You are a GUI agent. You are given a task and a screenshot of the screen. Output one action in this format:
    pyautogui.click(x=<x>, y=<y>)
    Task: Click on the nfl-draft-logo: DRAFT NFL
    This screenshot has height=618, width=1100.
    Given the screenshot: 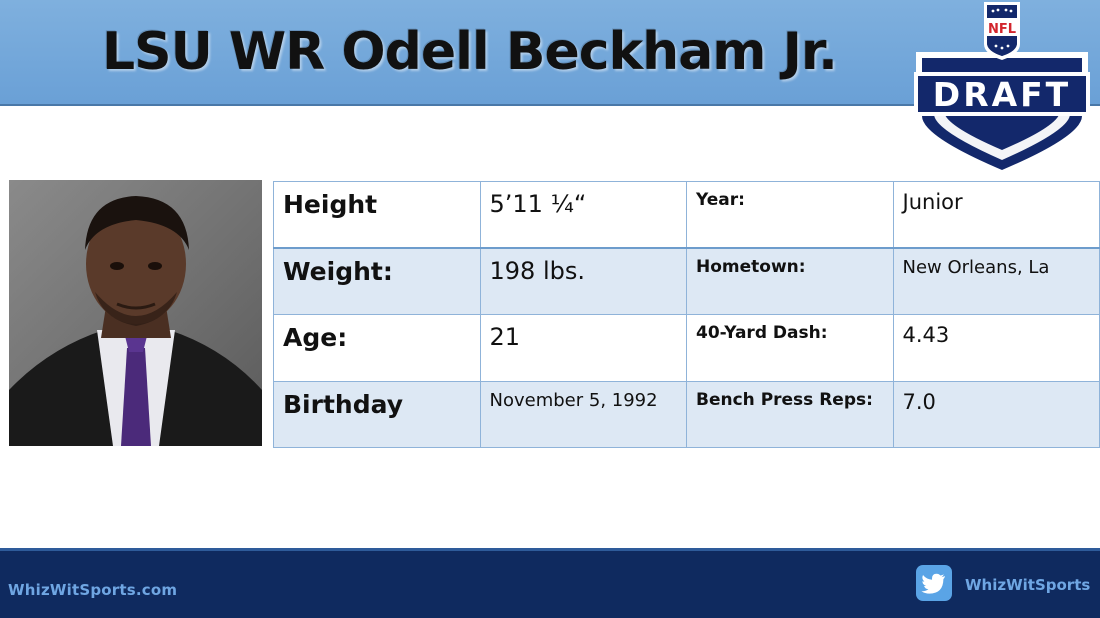 What is the action you would take?
    pyautogui.click(x=1002, y=89)
    